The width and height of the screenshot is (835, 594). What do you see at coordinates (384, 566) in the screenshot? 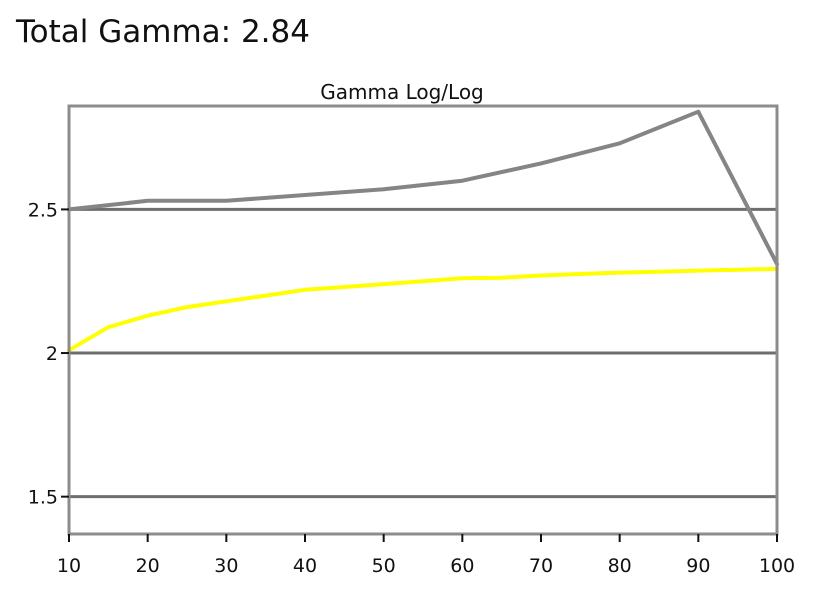
I see `x-tick-label: 50` at bounding box center [384, 566].